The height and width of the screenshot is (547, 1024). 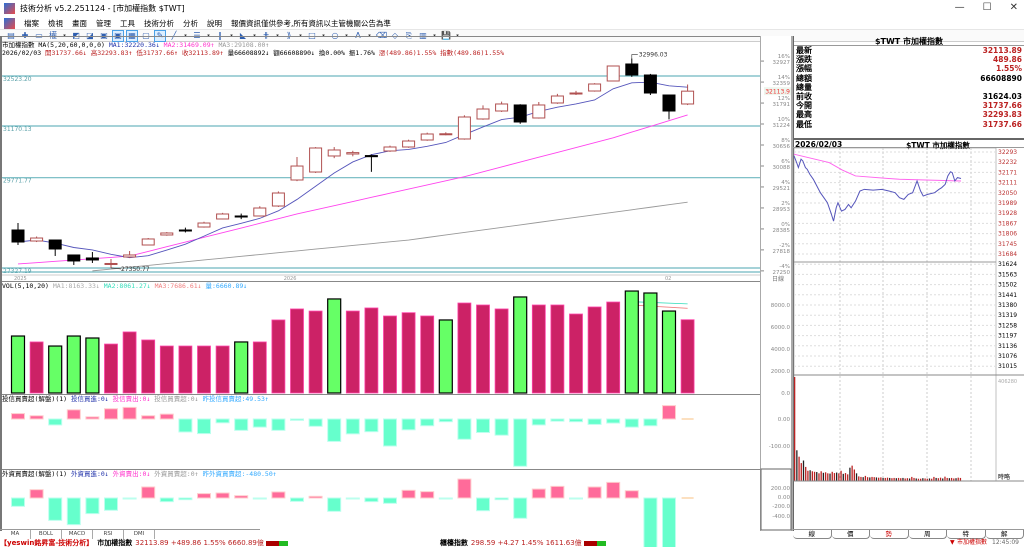 What do you see at coordinates (927, 534) in the screenshot?
I see `view-tab: 周` at bounding box center [927, 534].